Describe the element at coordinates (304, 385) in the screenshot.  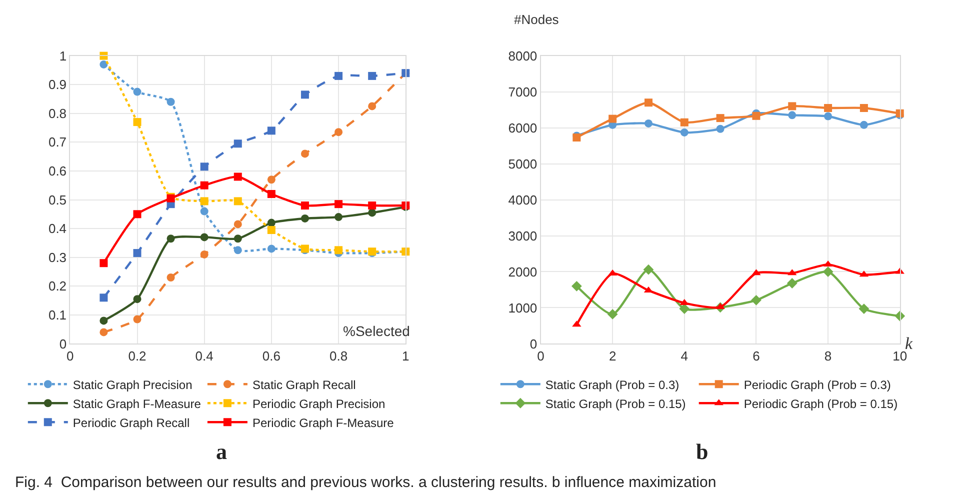
I see `legend-label: Static Graph Recall` at that location.